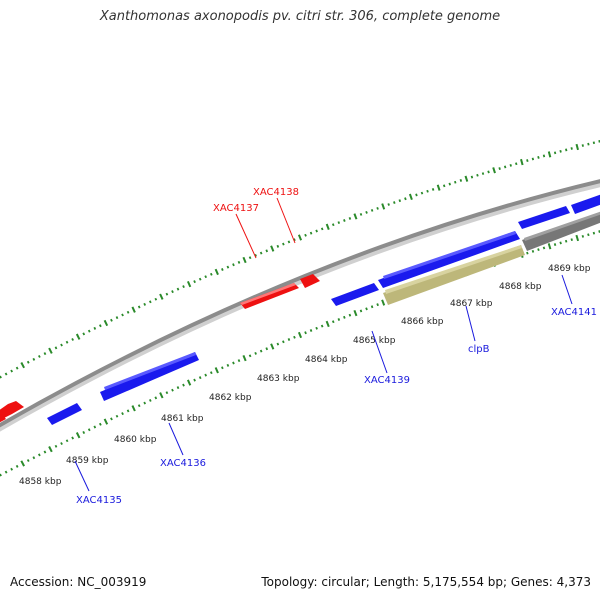 The height and width of the screenshot is (600, 600). Describe the element at coordinates (99, 500) in the screenshot. I see `gene-label-xac4135: XAC4135` at that location.